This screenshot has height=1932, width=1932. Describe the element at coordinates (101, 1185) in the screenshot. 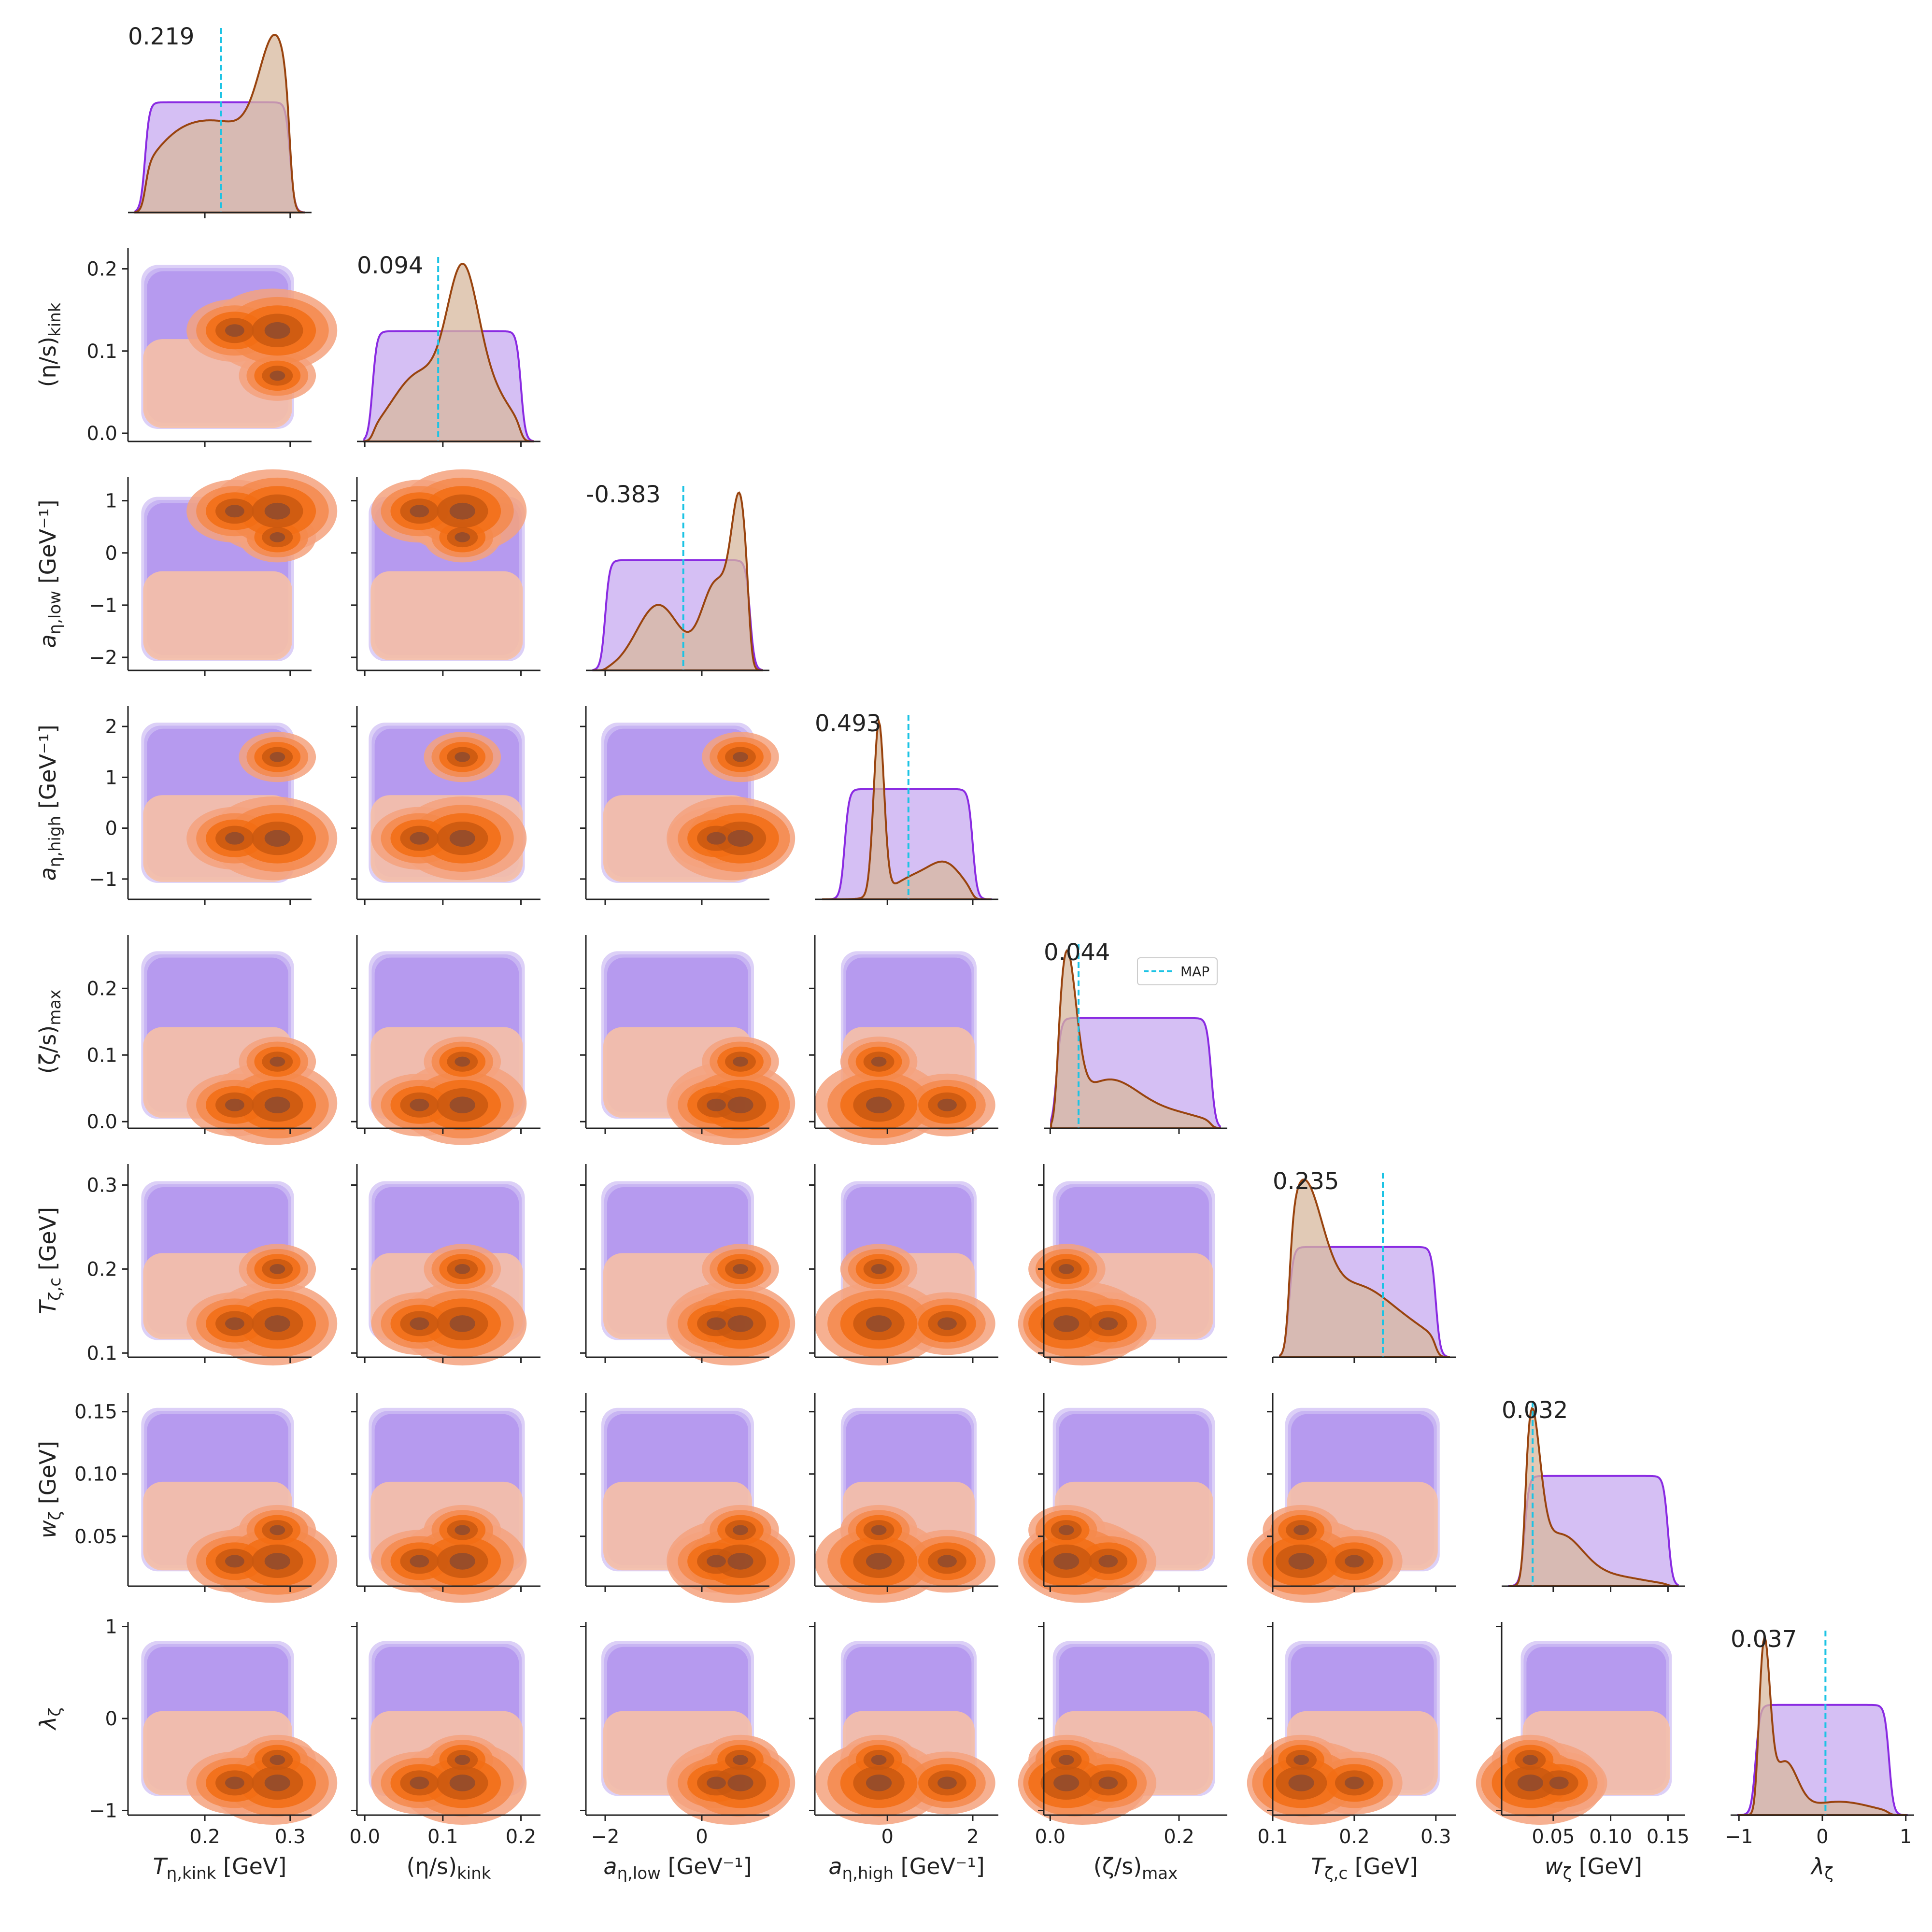

I see `y-tick-label: 0.3` at that location.